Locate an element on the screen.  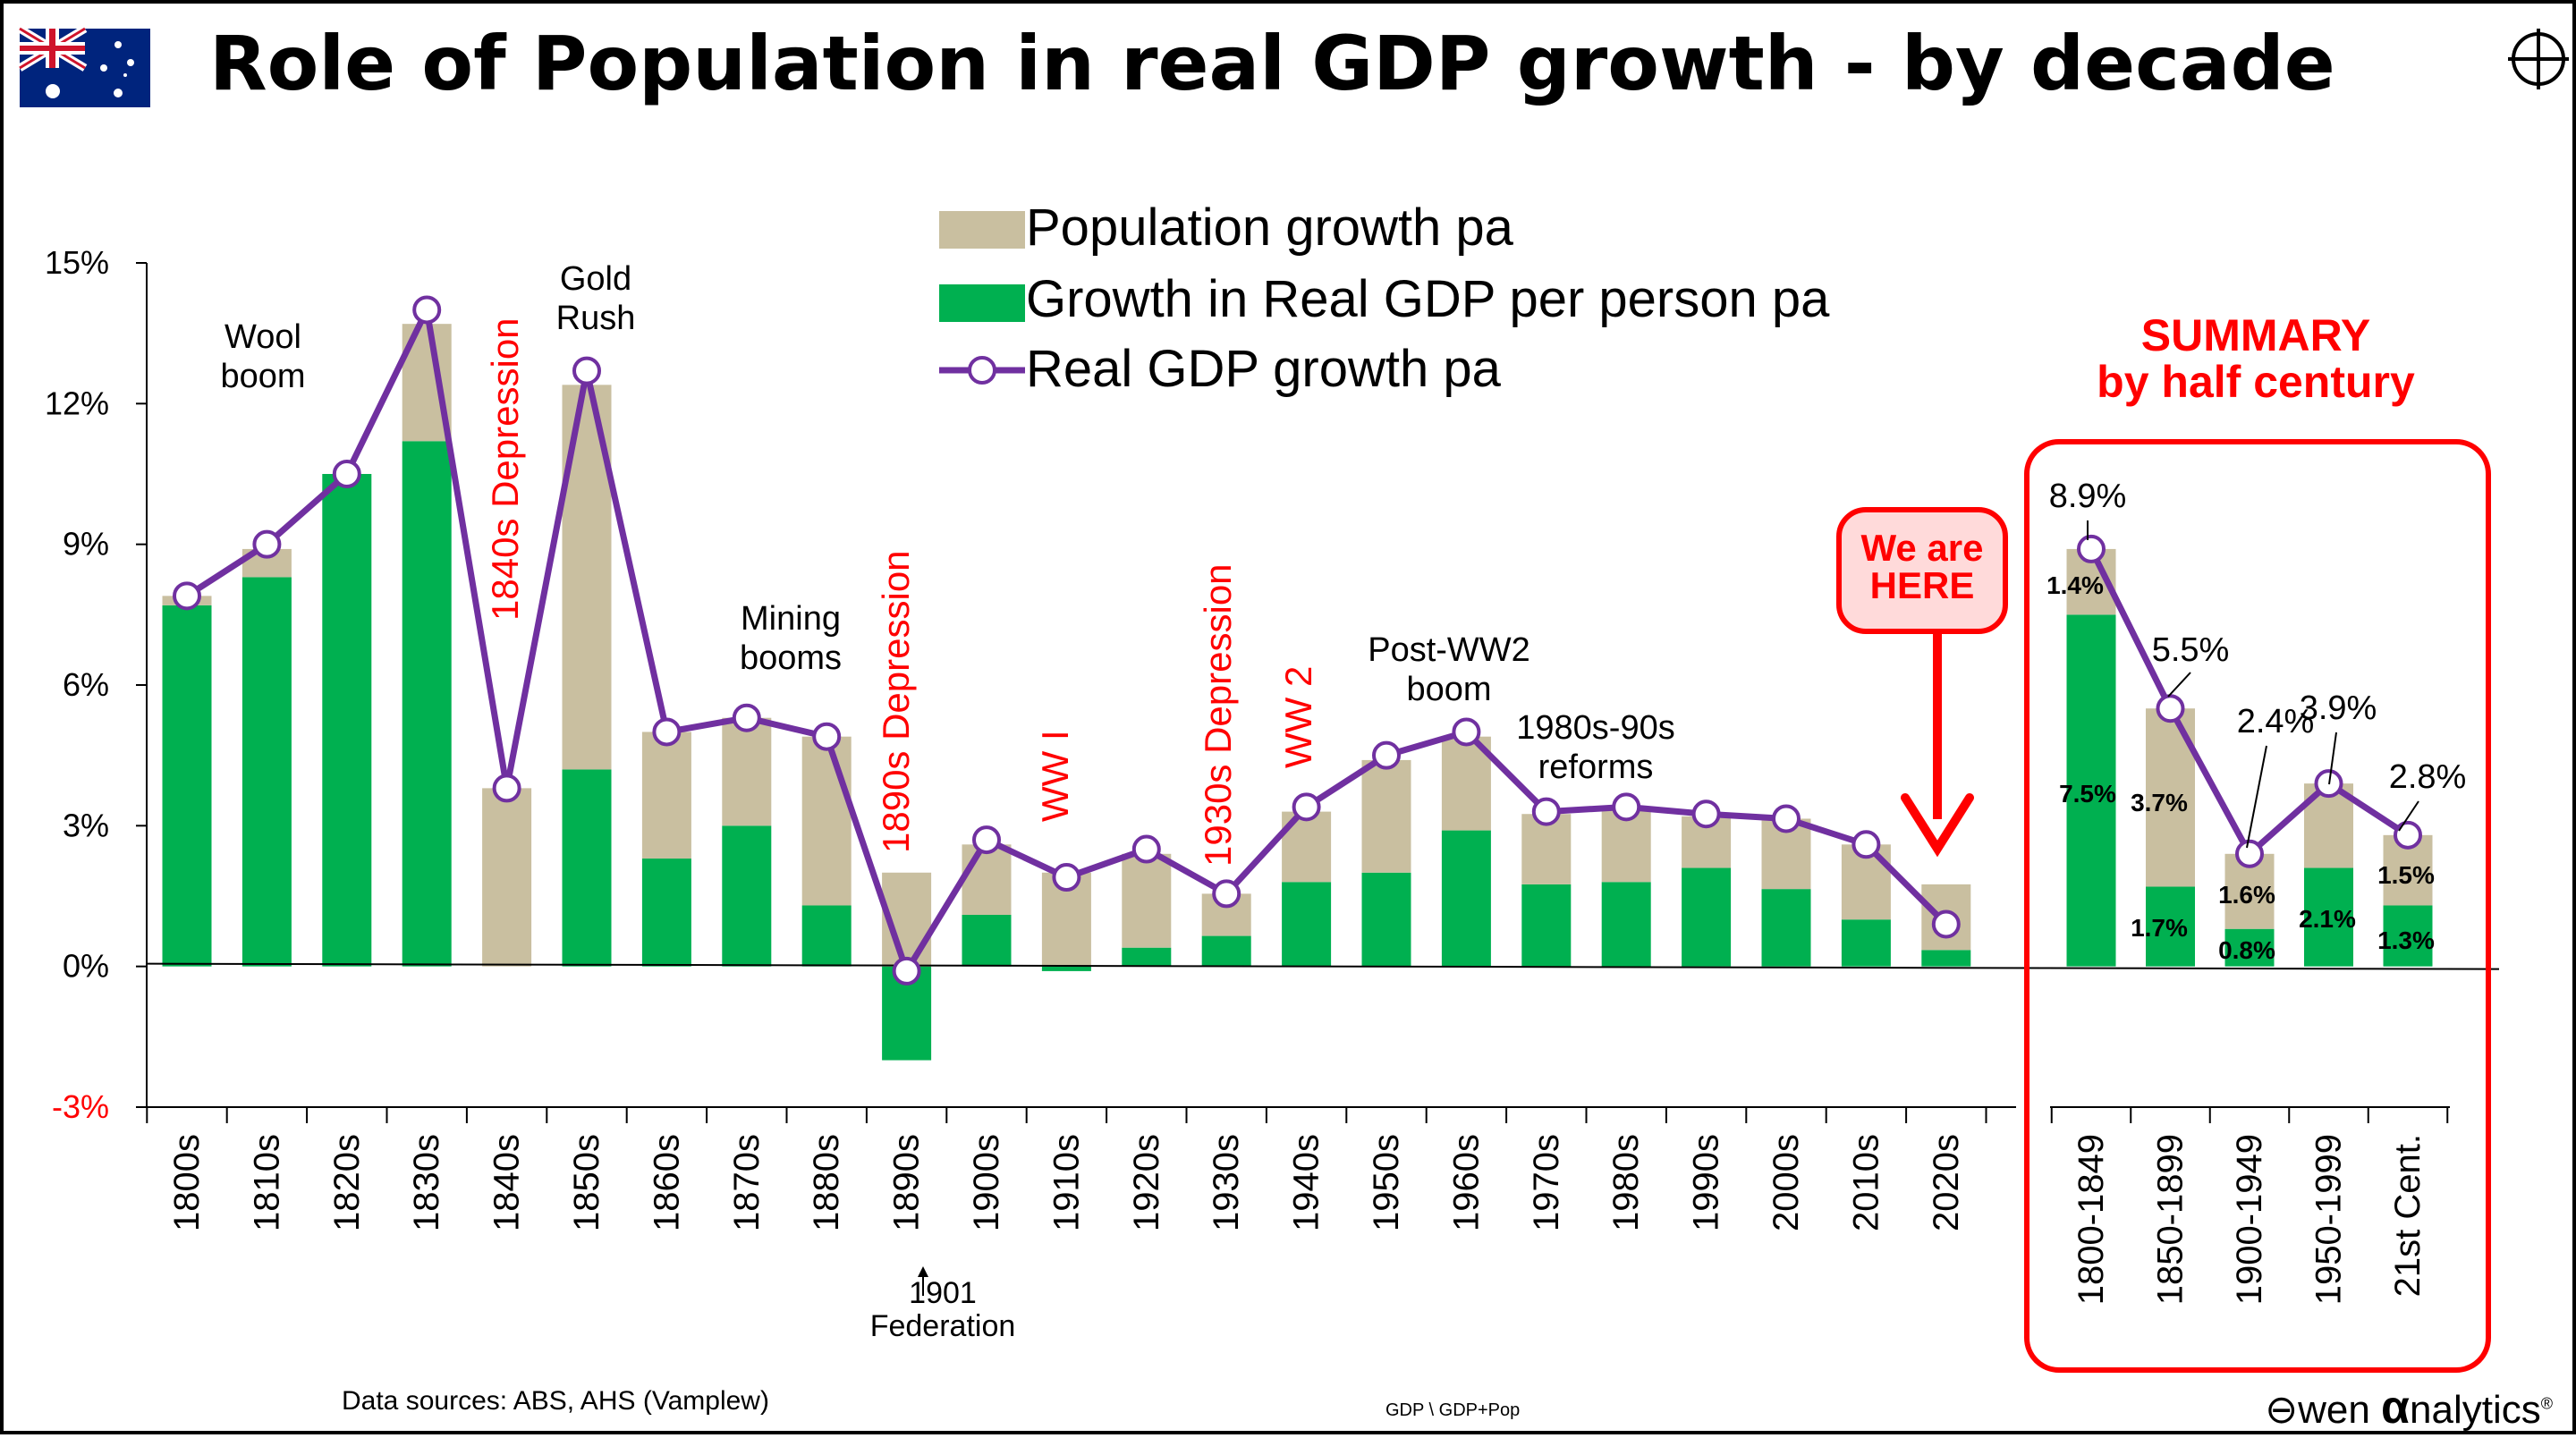
annotation-label: Wool is located at coordinates (263, 337).